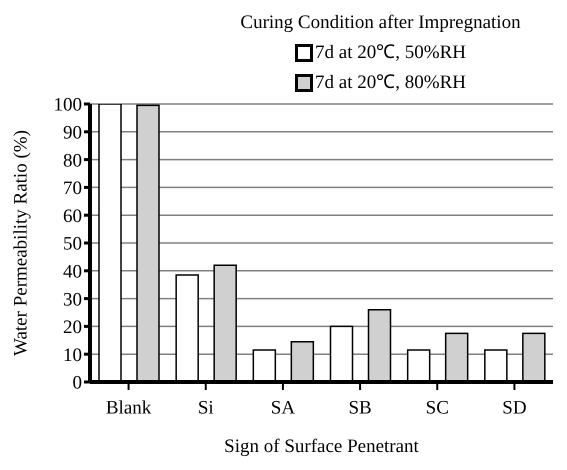  What do you see at coordinates (68, 105) in the screenshot?
I see `y-tick-label: 100` at bounding box center [68, 105].